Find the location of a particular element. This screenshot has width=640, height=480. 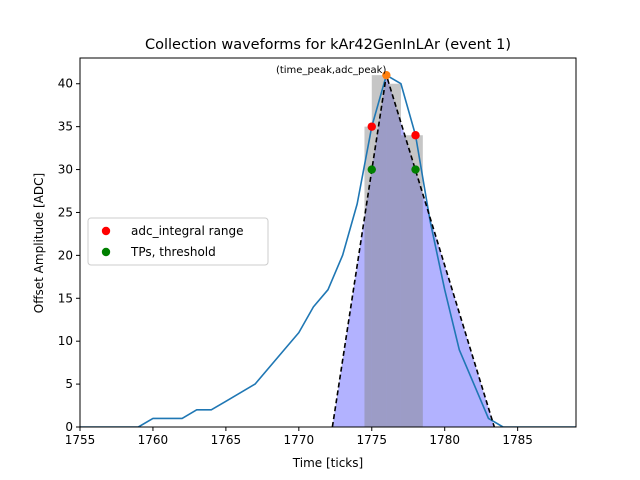

x-tick-label: 1785 is located at coordinates (517, 440).